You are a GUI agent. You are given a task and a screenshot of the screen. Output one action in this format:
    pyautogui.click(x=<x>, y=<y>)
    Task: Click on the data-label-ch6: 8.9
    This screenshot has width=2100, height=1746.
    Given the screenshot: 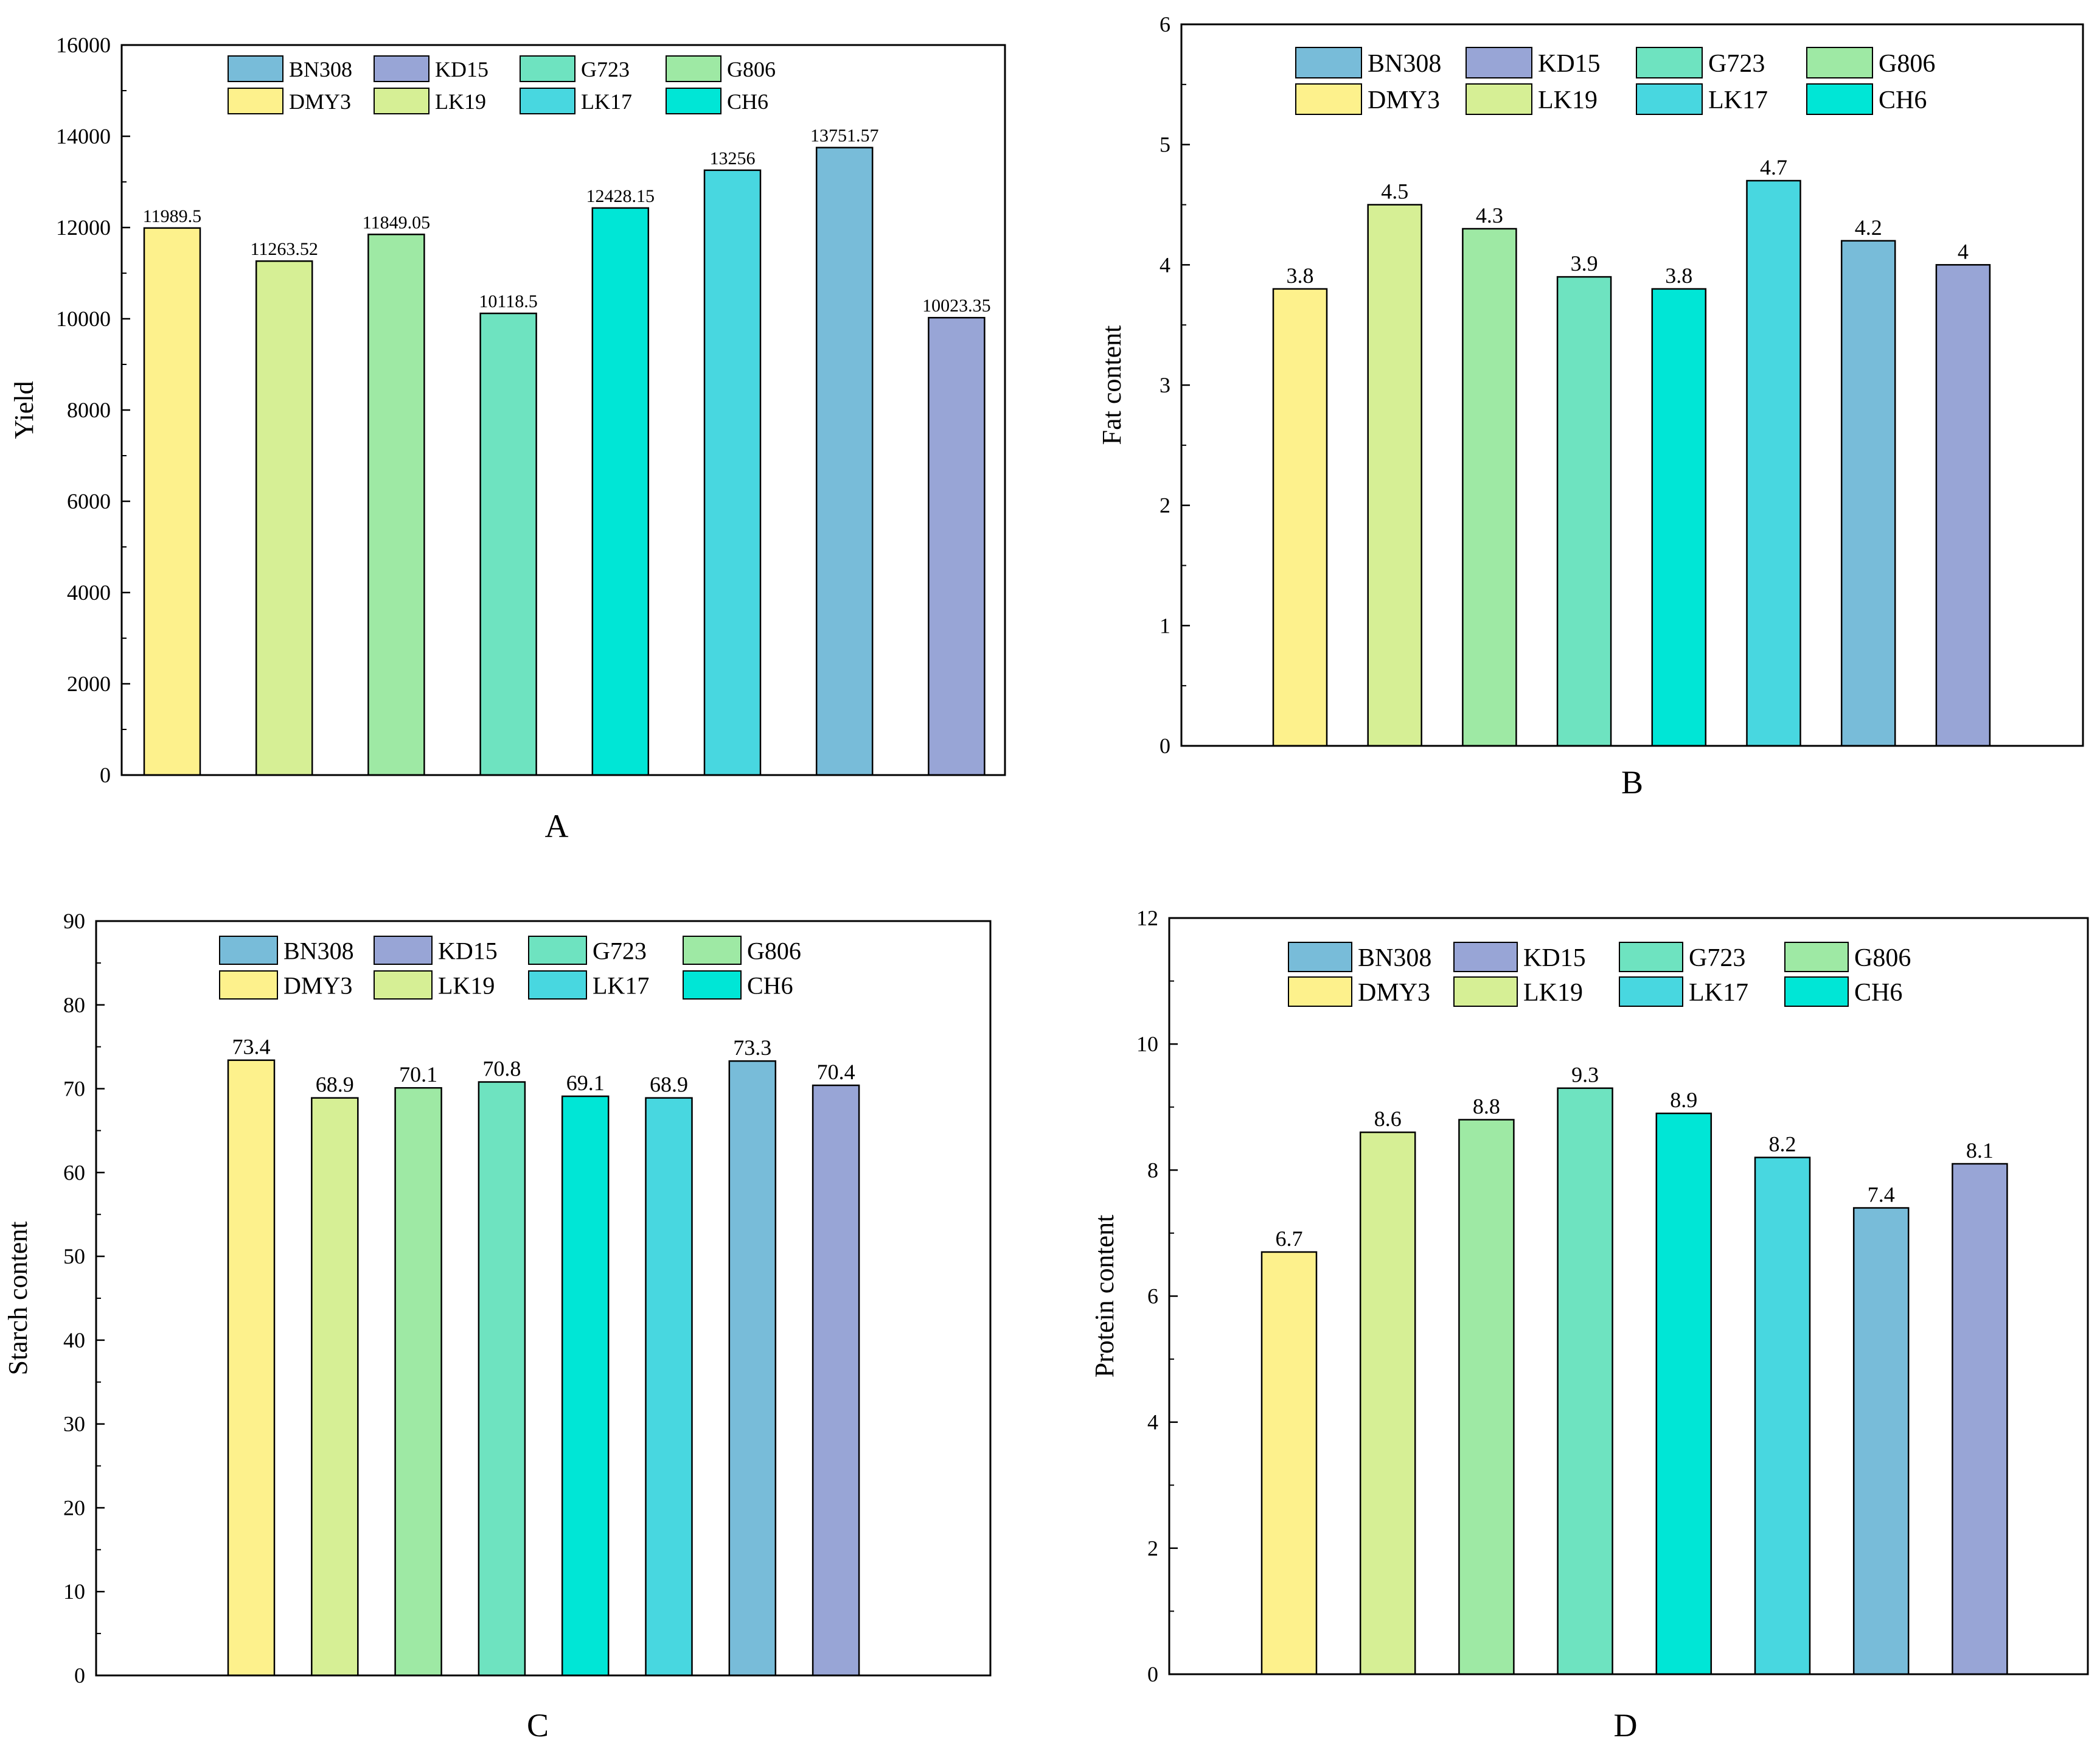 What is the action you would take?
    pyautogui.click(x=1683, y=1100)
    